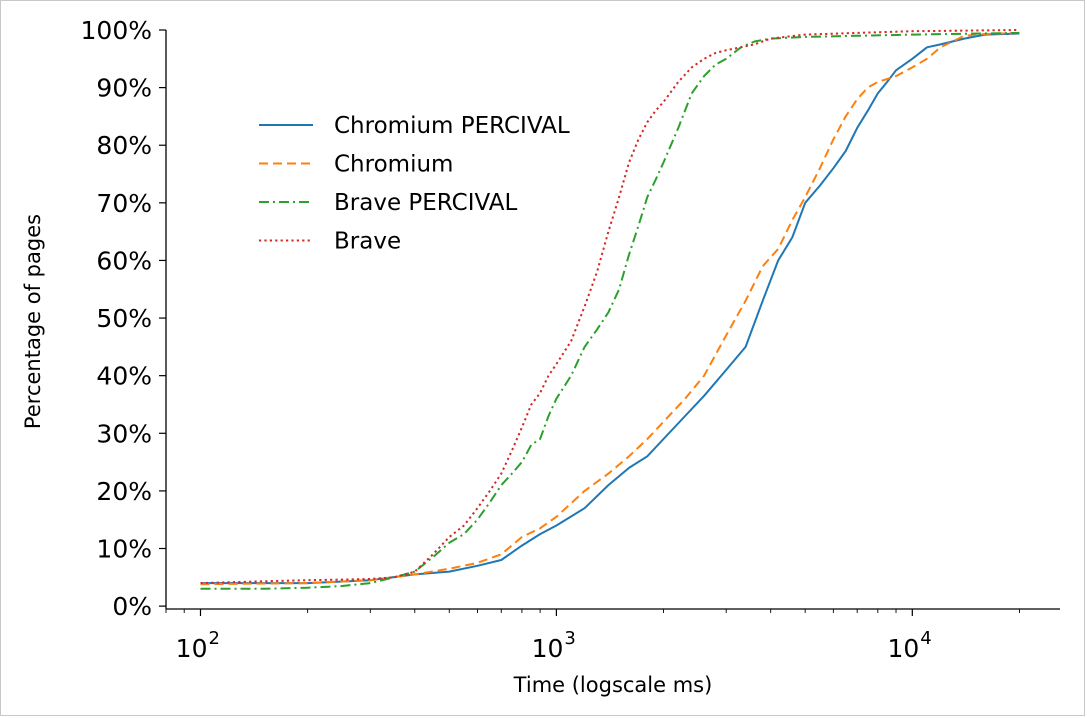 The width and height of the screenshot is (1087, 718). Describe the element at coordinates (132, 606) in the screenshot. I see `y-tick-label: 0%` at that location.